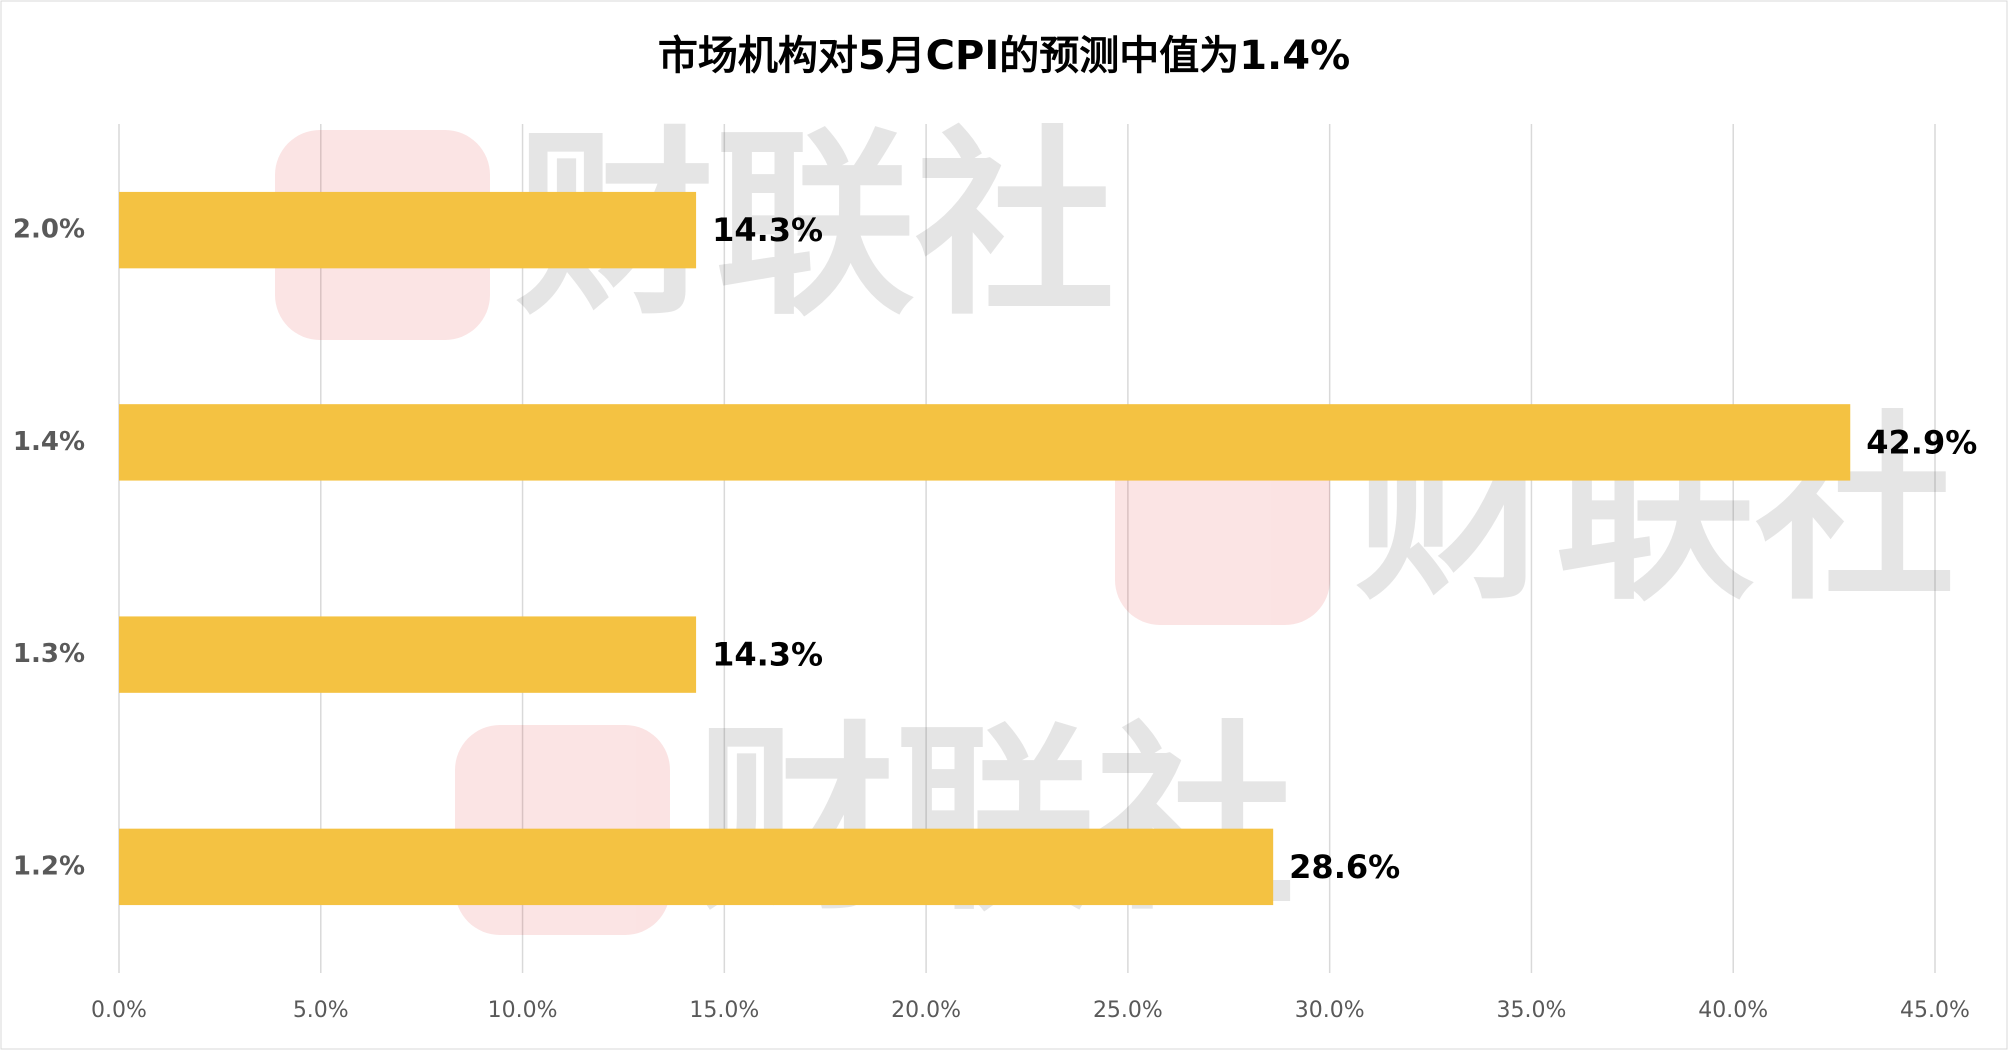 This screenshot has height=1050, width=2008. What do you see at coordinates (49, 866) in the screenshot?
I see `y-tick-label: 1.2%` at bounding box center [49, 866].